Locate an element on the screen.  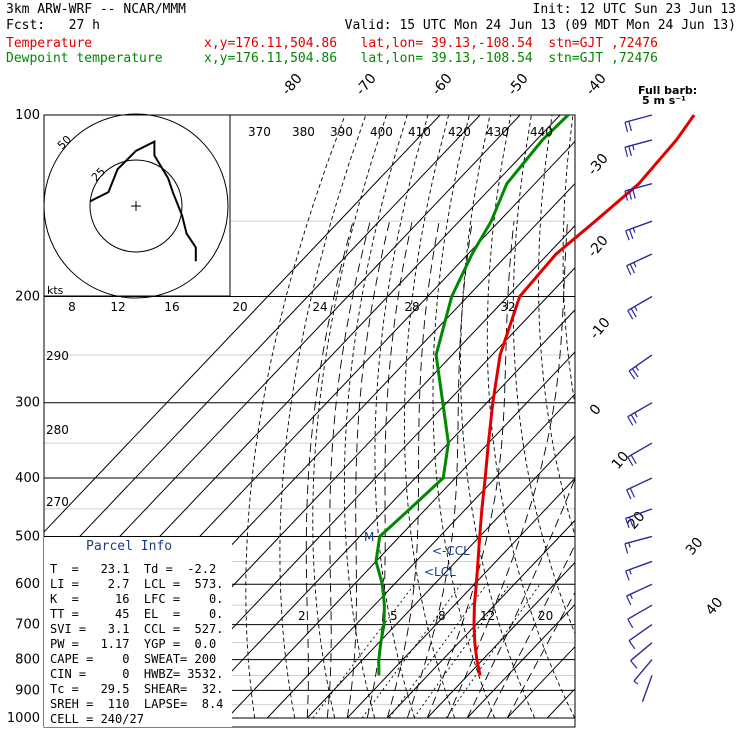
parcel-box-bg is located at coordinates (138, 632).